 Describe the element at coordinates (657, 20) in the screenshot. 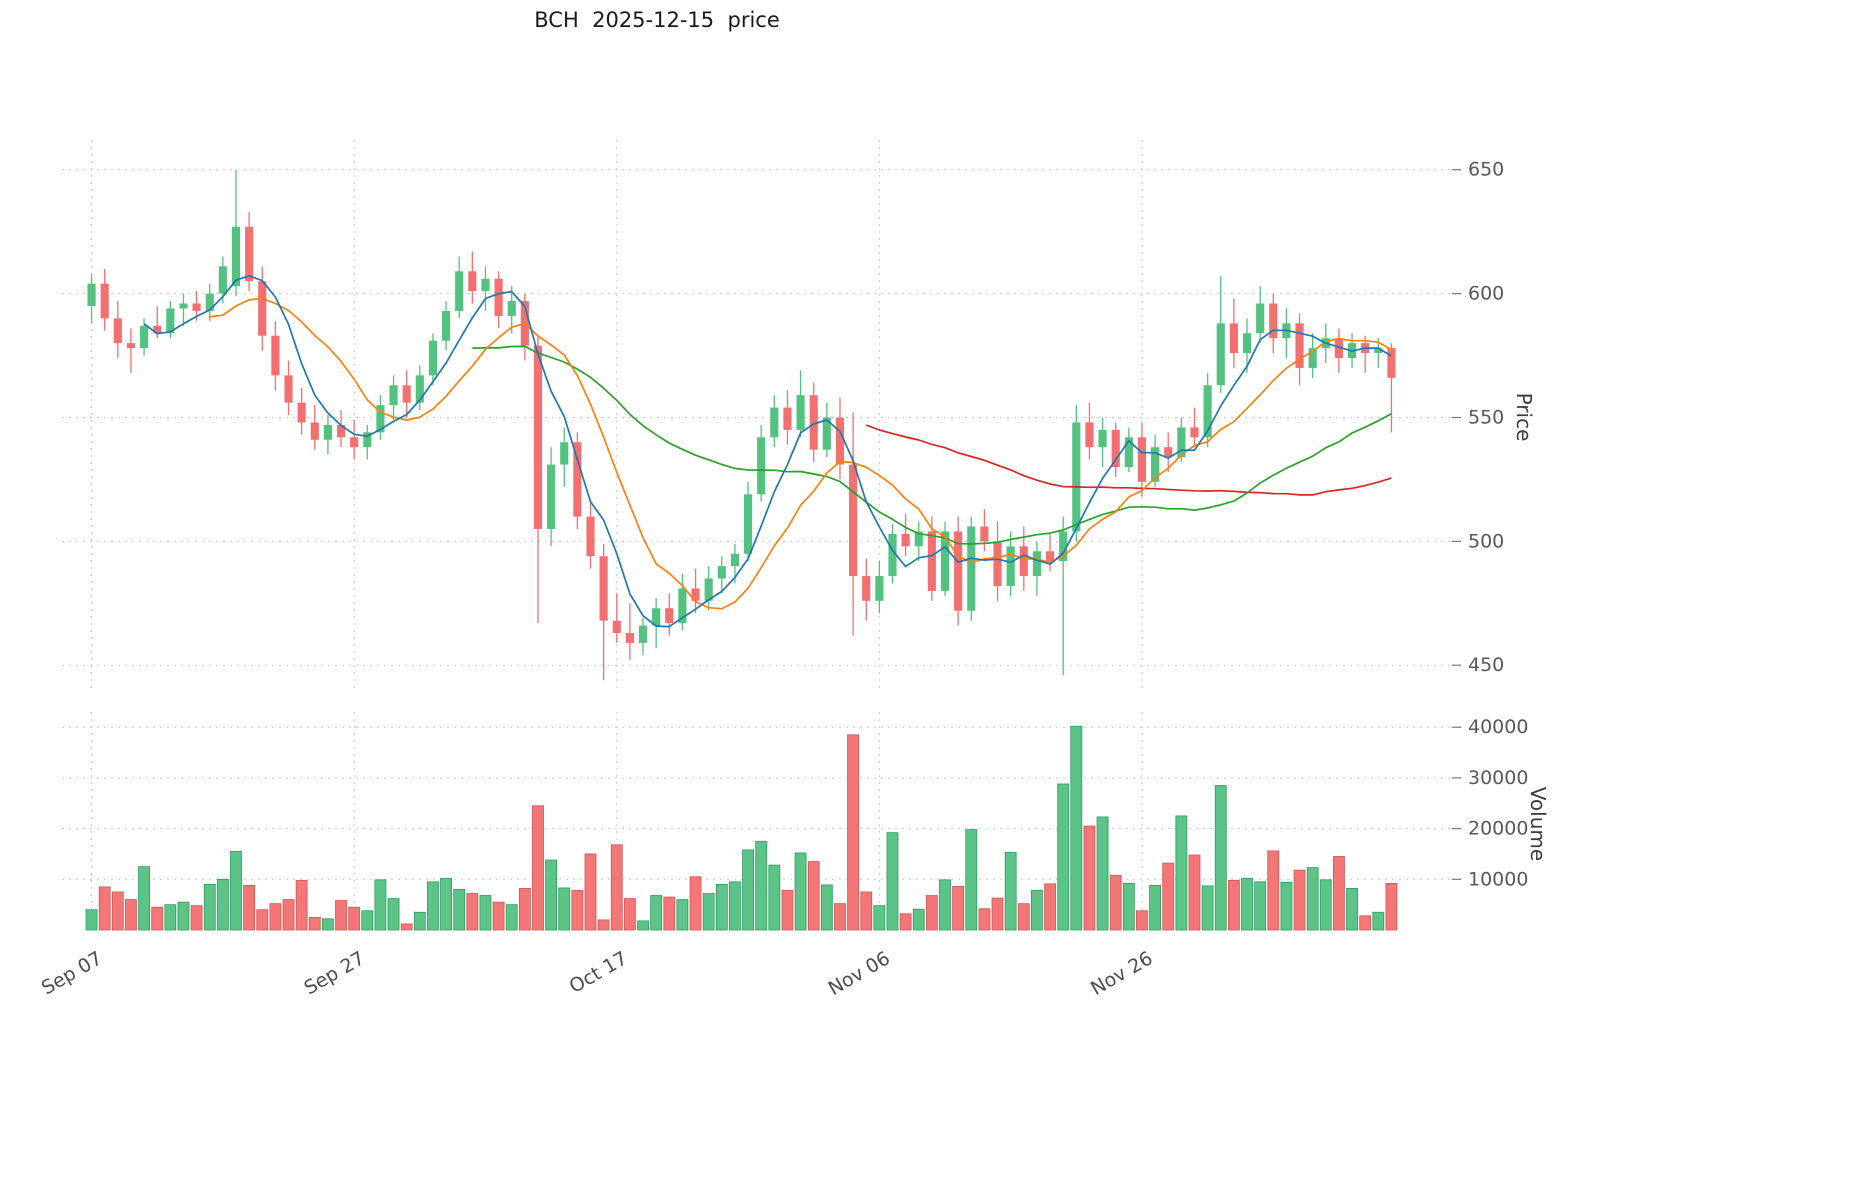

I see `chart-title: BCH 2025-12-15 price` at that location.